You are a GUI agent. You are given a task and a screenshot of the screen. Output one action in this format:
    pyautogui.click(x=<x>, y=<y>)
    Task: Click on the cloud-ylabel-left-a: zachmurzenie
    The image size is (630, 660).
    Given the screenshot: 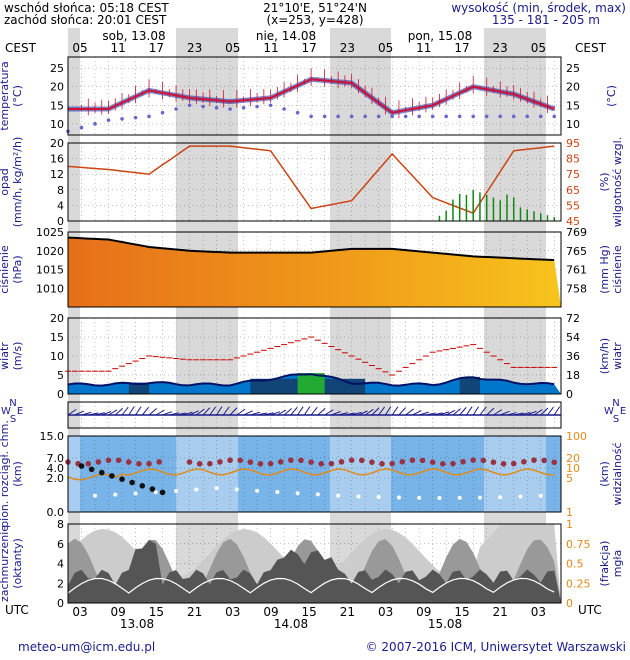 What is the action you would take?
    pyautogui.click(x=5, y=563)
    